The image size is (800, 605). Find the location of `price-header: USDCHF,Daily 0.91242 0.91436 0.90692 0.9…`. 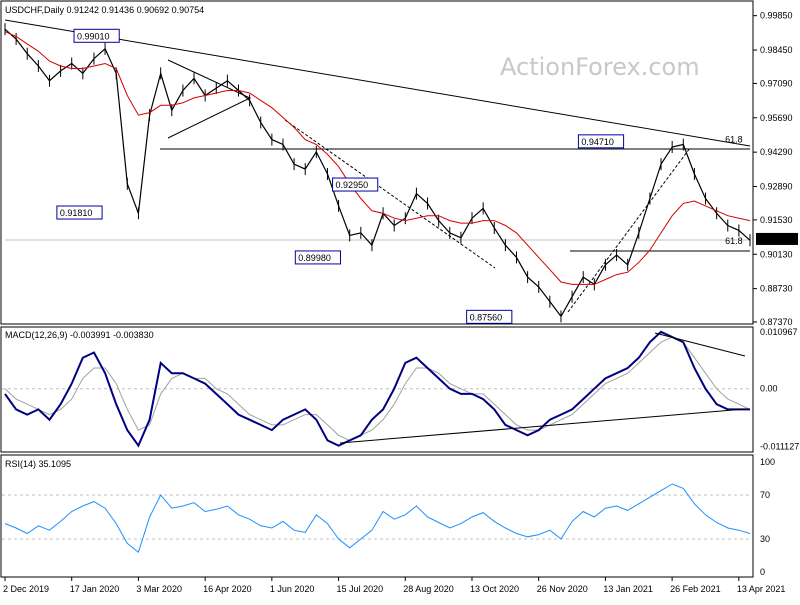

price-header: USDCHF,Daily 0.91242 0.91436 0.90692 0.9… is located at coordinates (104, 10).